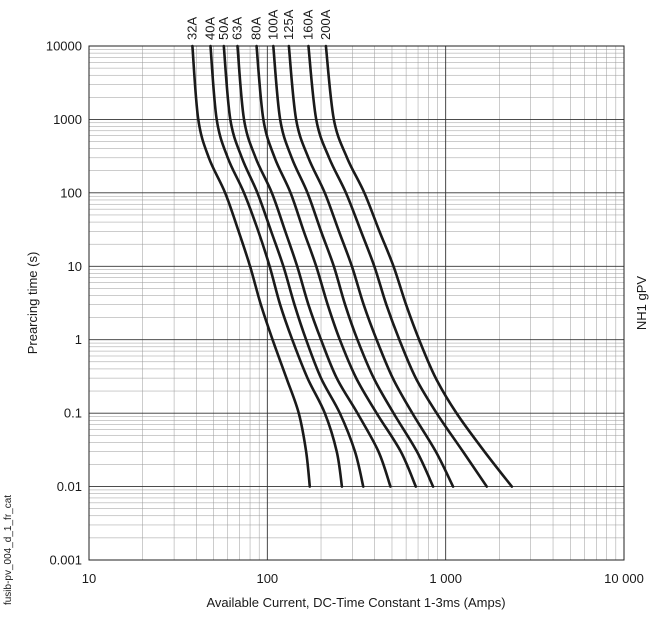 This screenshot has height=631, width=655. Describe the element at coordinates (32, 303) in the screenshot. I see `y-axis-title: Prearcing time (s)` at that location.